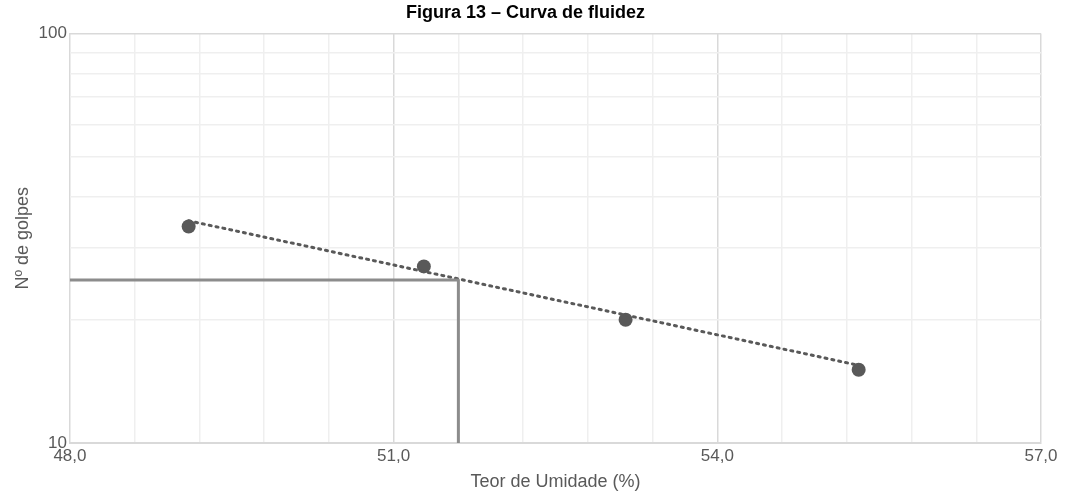 The width and height of the screenshot is (1081, 495). Describe the element at coordinates (717, 455) in the screenshot. I see `x-tick-label: 54,0` at that location.